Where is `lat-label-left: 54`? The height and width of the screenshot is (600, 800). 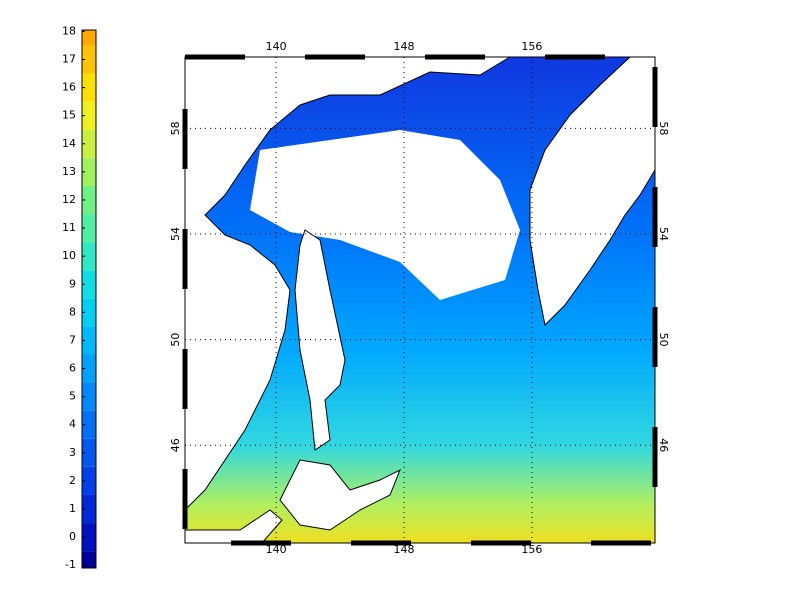
lat-label-left: 54 is located at coordinates (175, 234).